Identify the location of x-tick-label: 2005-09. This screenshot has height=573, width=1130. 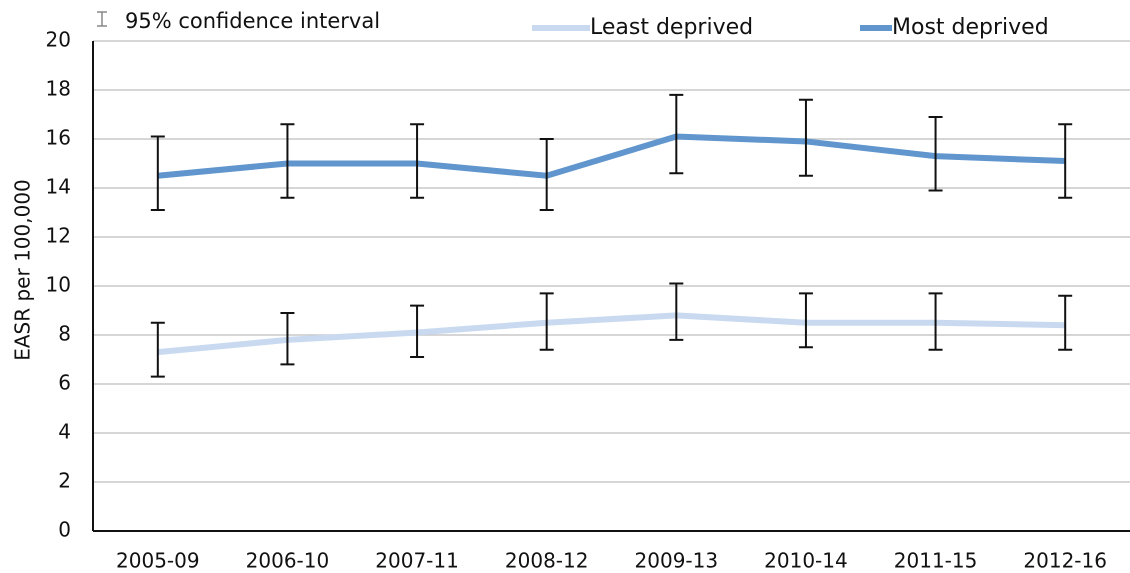
(158, 561).